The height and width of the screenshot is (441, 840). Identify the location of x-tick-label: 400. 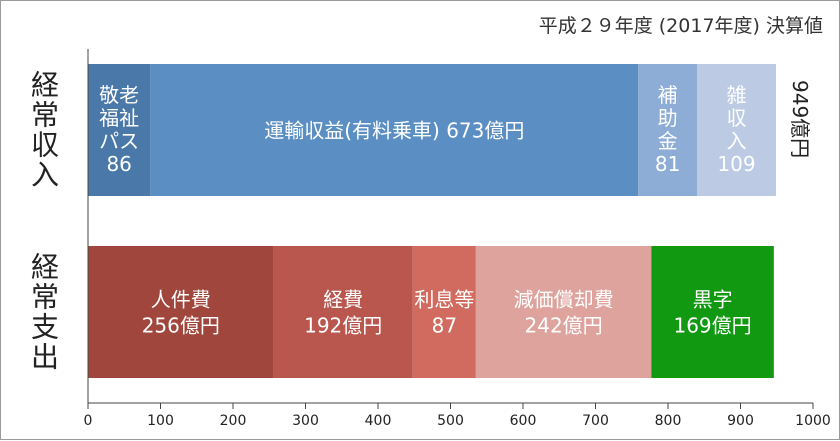
(378, 421).